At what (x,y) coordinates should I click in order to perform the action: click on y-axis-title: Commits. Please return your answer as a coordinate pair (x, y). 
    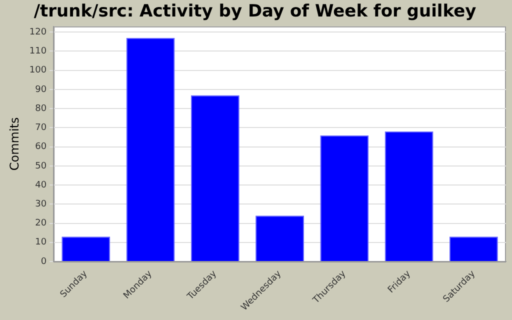
    Looking at the image, I should click on (14, 144).